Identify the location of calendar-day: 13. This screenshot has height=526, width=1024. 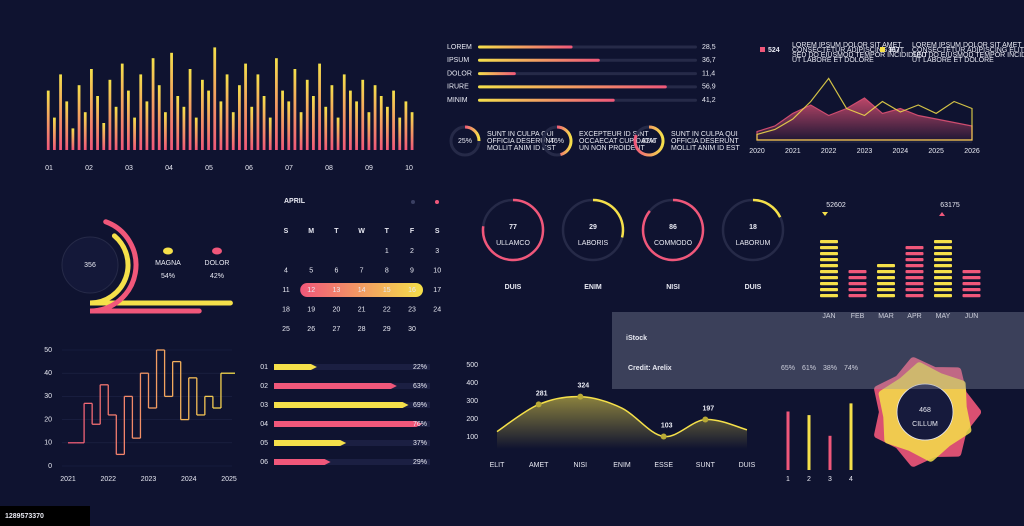
(337, 290).